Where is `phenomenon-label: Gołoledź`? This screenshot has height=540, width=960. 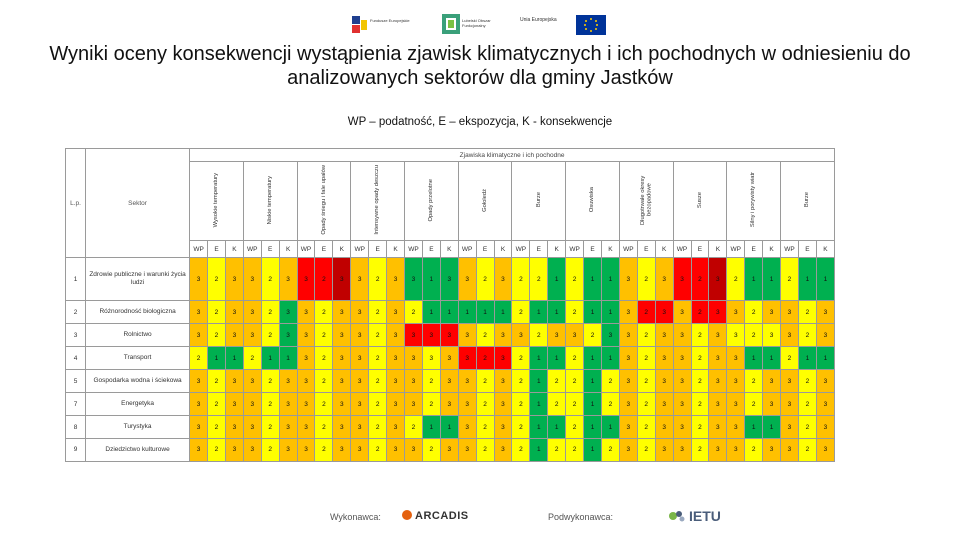 phenomenon-label: Gołoledź is located at coordinates (484, 200).